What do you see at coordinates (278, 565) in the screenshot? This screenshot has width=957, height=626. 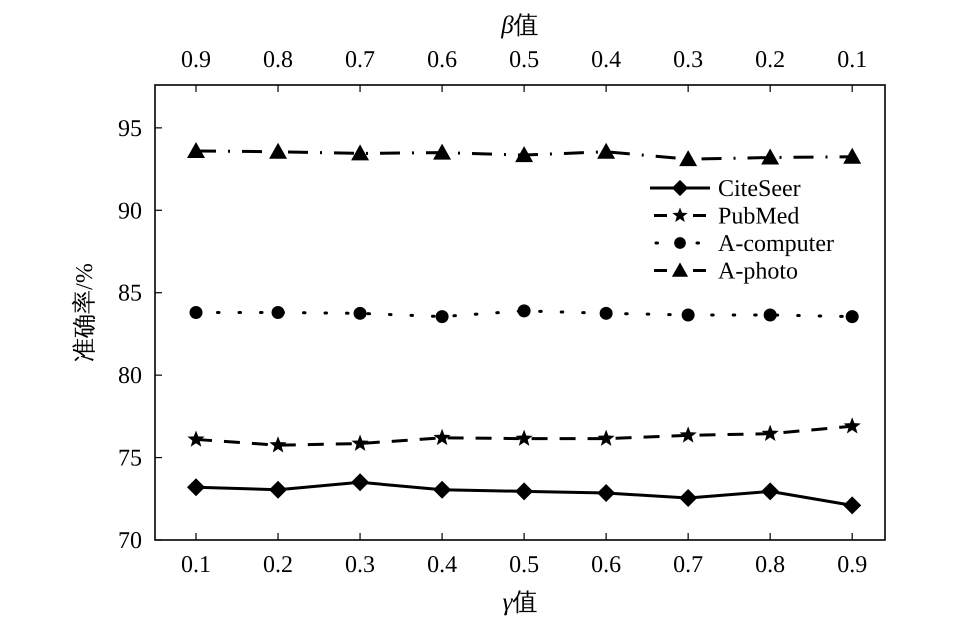 I see `x-tick-label: 0.2` at bounding box center [278, 565].